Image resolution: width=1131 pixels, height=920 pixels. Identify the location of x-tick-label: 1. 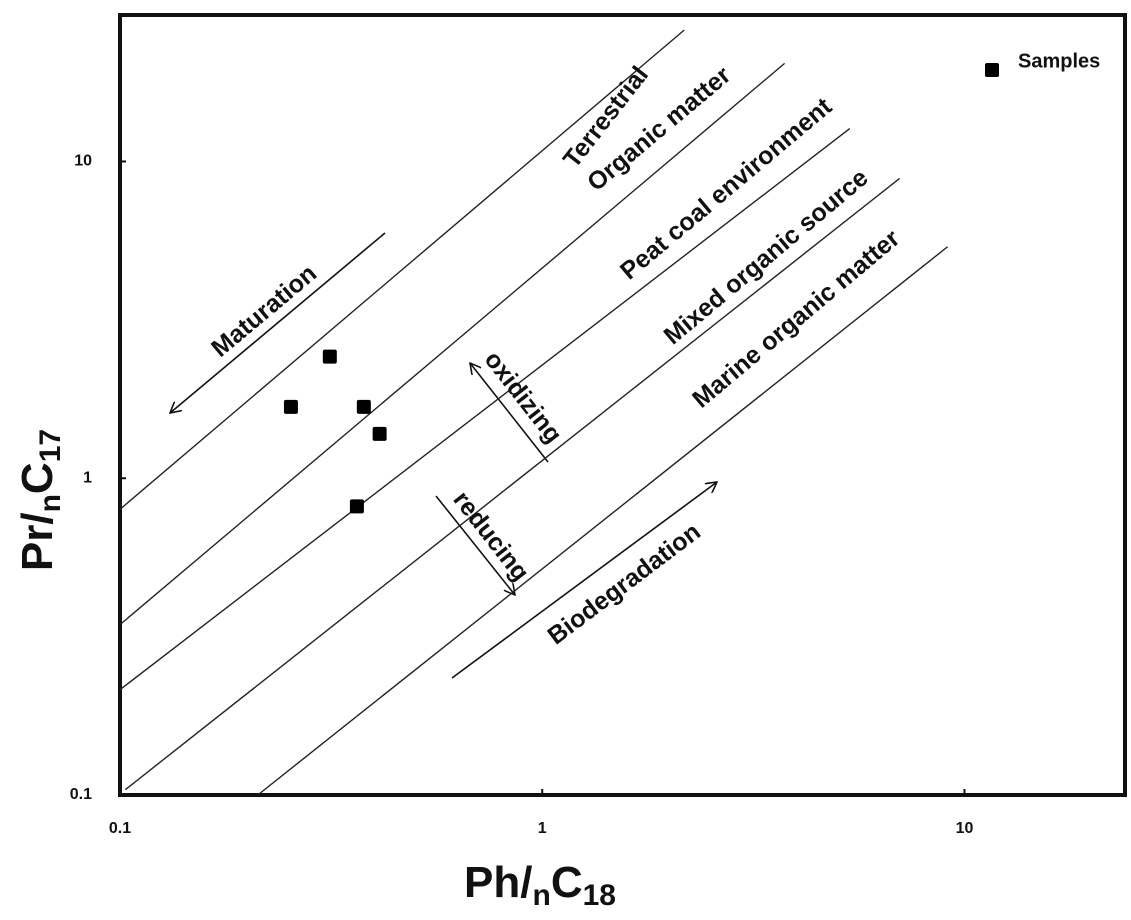
(542, 828).